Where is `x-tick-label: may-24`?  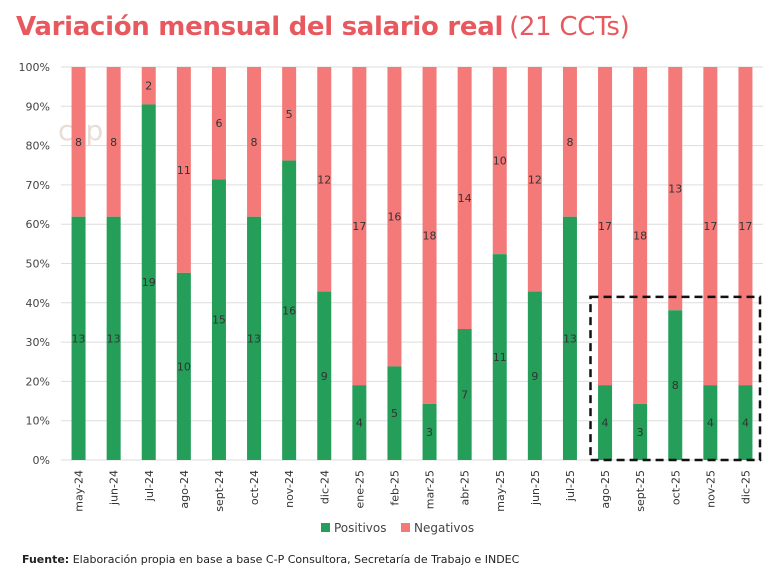 x-tick-label: may-24 is located at coordinates (79, 491).